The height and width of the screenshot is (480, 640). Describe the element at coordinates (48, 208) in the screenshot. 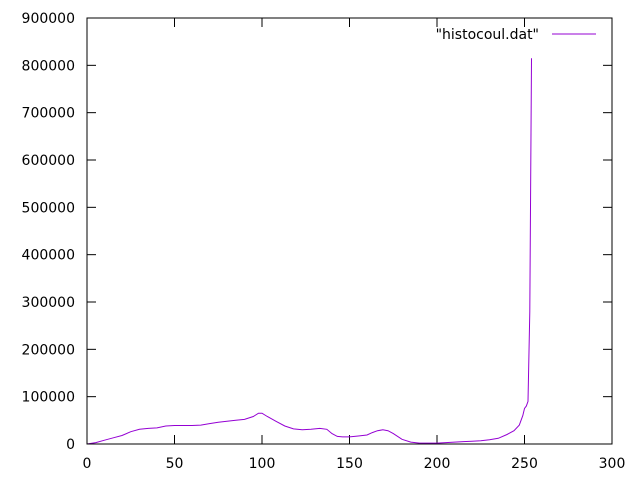

I see `y-tick-label: 500000` at that location.